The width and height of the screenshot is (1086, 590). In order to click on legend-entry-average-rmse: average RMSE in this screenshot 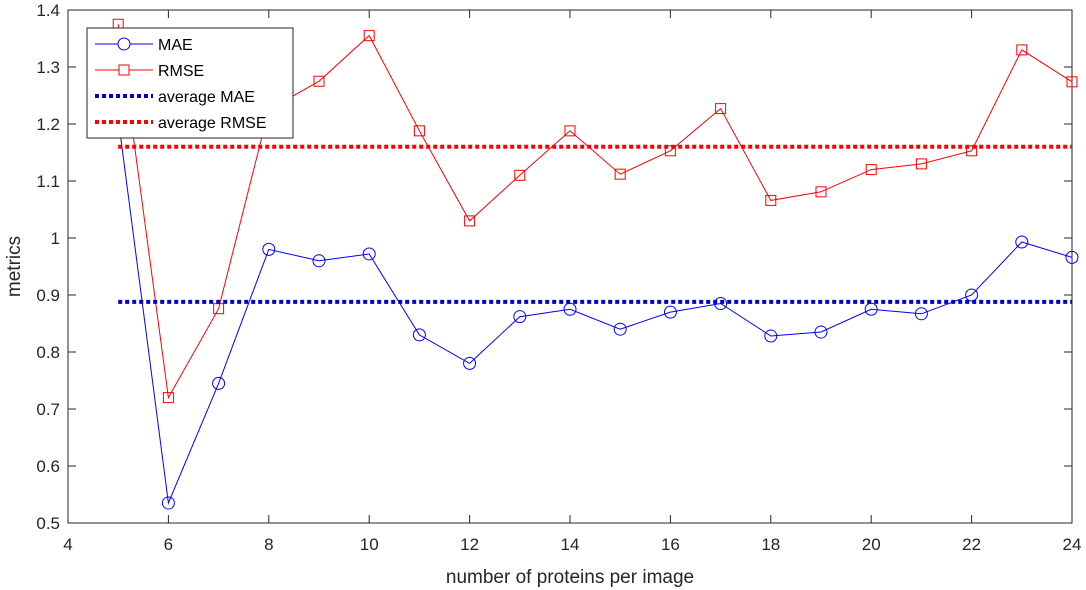, I will do `click(181, 123)`.